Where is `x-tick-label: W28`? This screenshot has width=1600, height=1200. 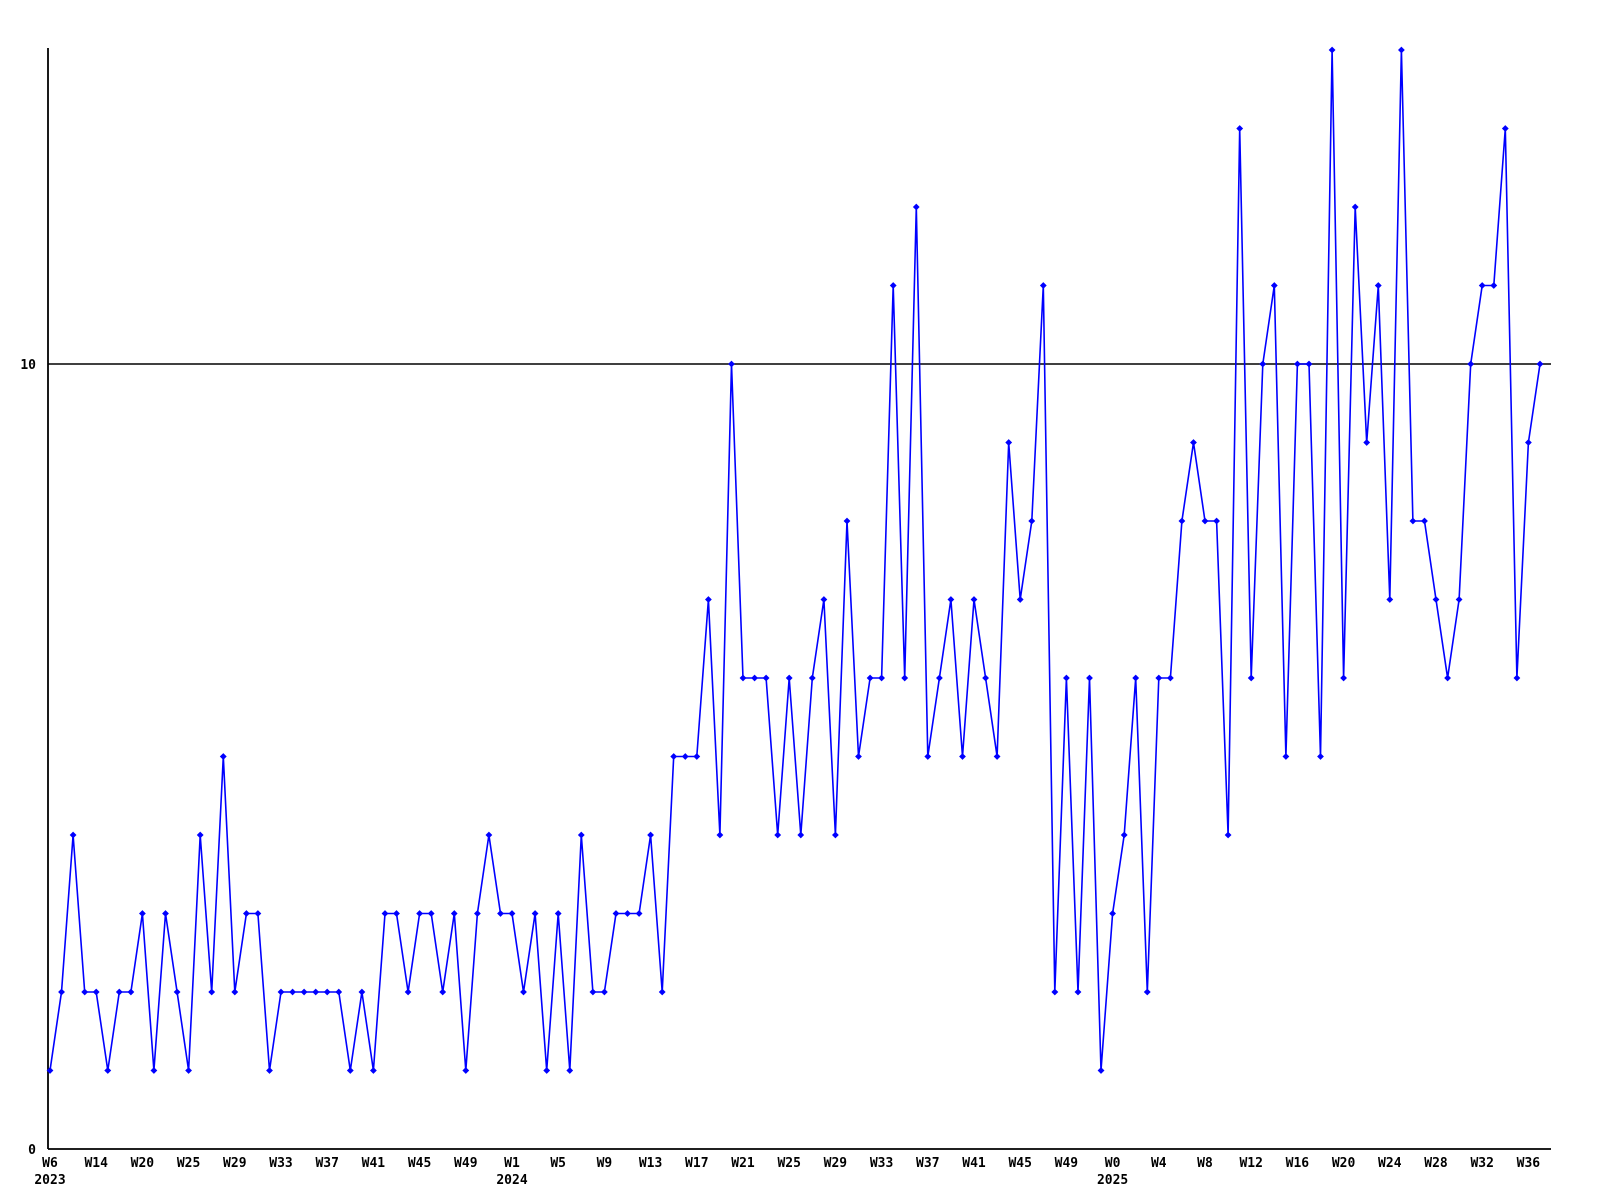
x-tick-label: W28 is located at coordinates (1436, 1163).